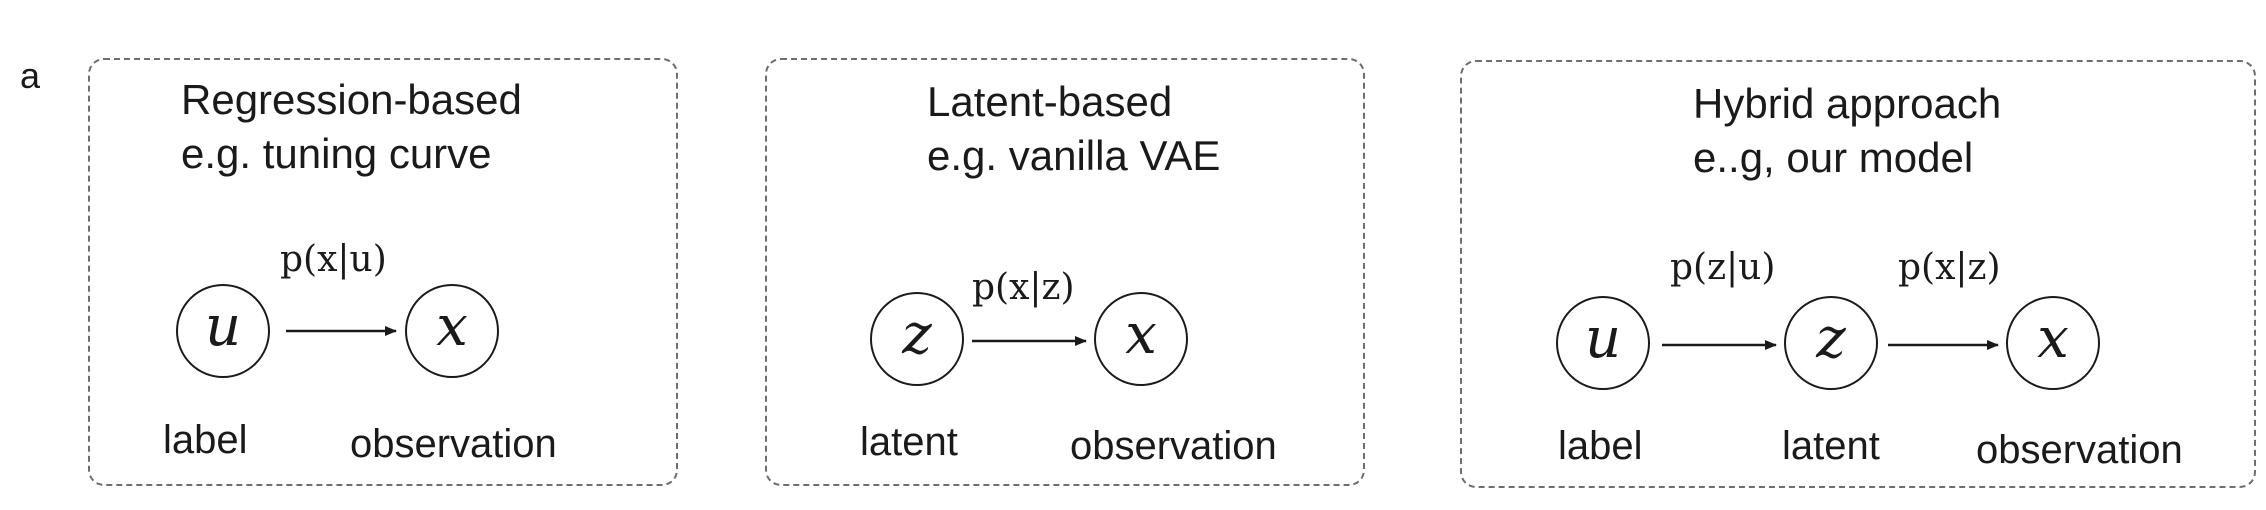 Image resolution: width=2266 pixels, height=510 pixels. I want to click on panel-letter: a, so click(30, 75).